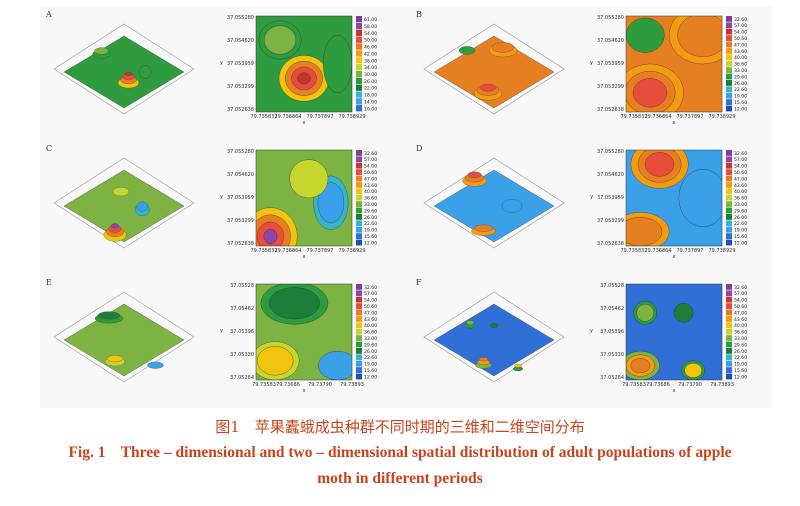  I want to click on y-tick-label: 37.05396, so click(612, 332).